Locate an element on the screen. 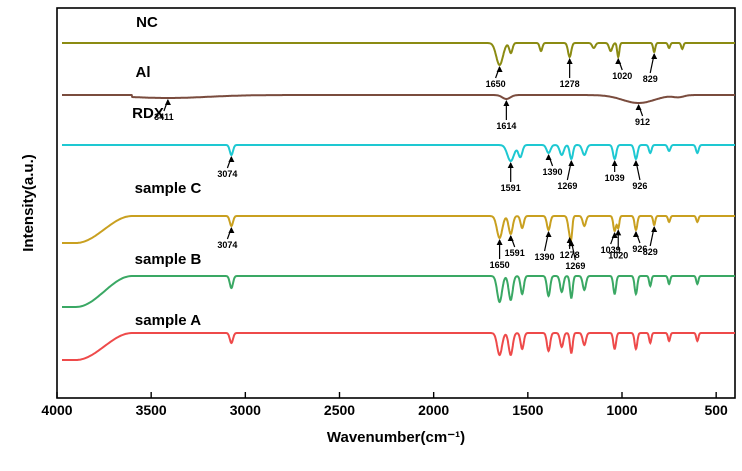 Image resolution: width=742 pixels, height=471 pixels. x-tick-label: 3000 is located at coordinates (245, 410).